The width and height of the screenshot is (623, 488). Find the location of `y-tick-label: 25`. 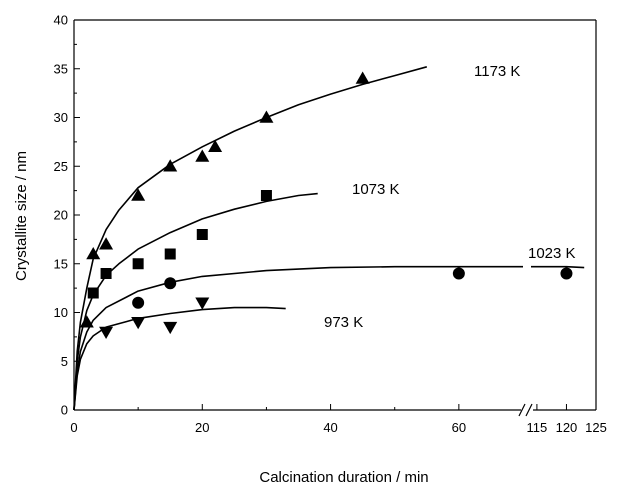

y-tick-label: 25 is located at coordinates (61, 166).